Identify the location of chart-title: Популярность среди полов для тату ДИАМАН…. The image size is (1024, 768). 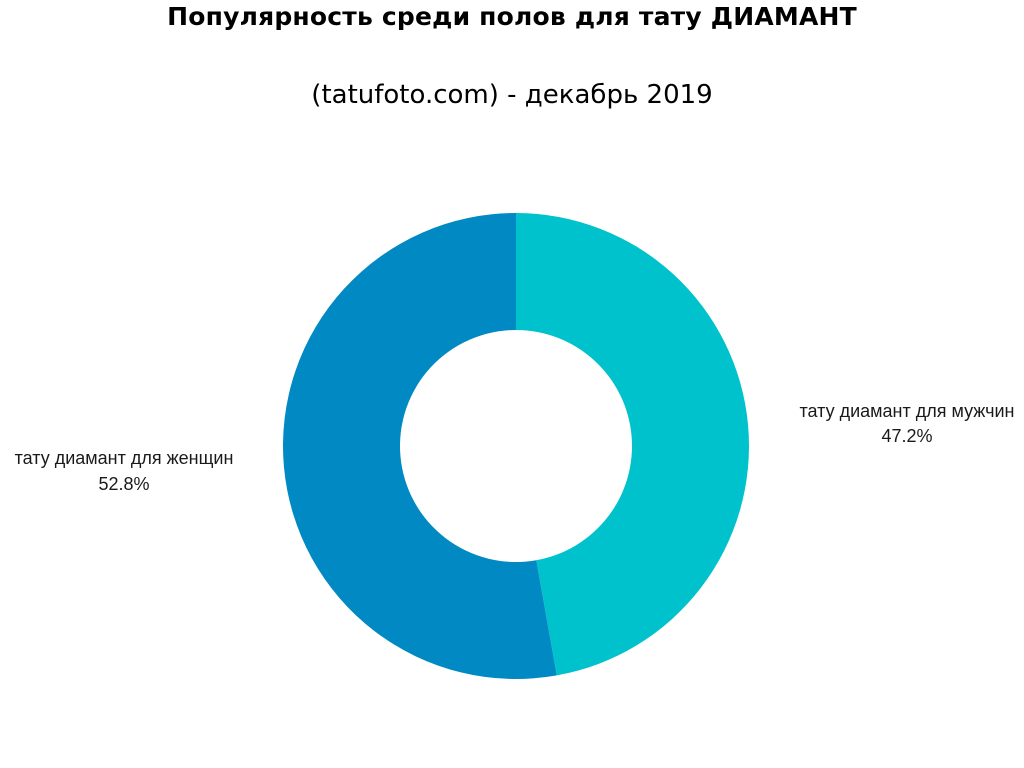
(512, 16).